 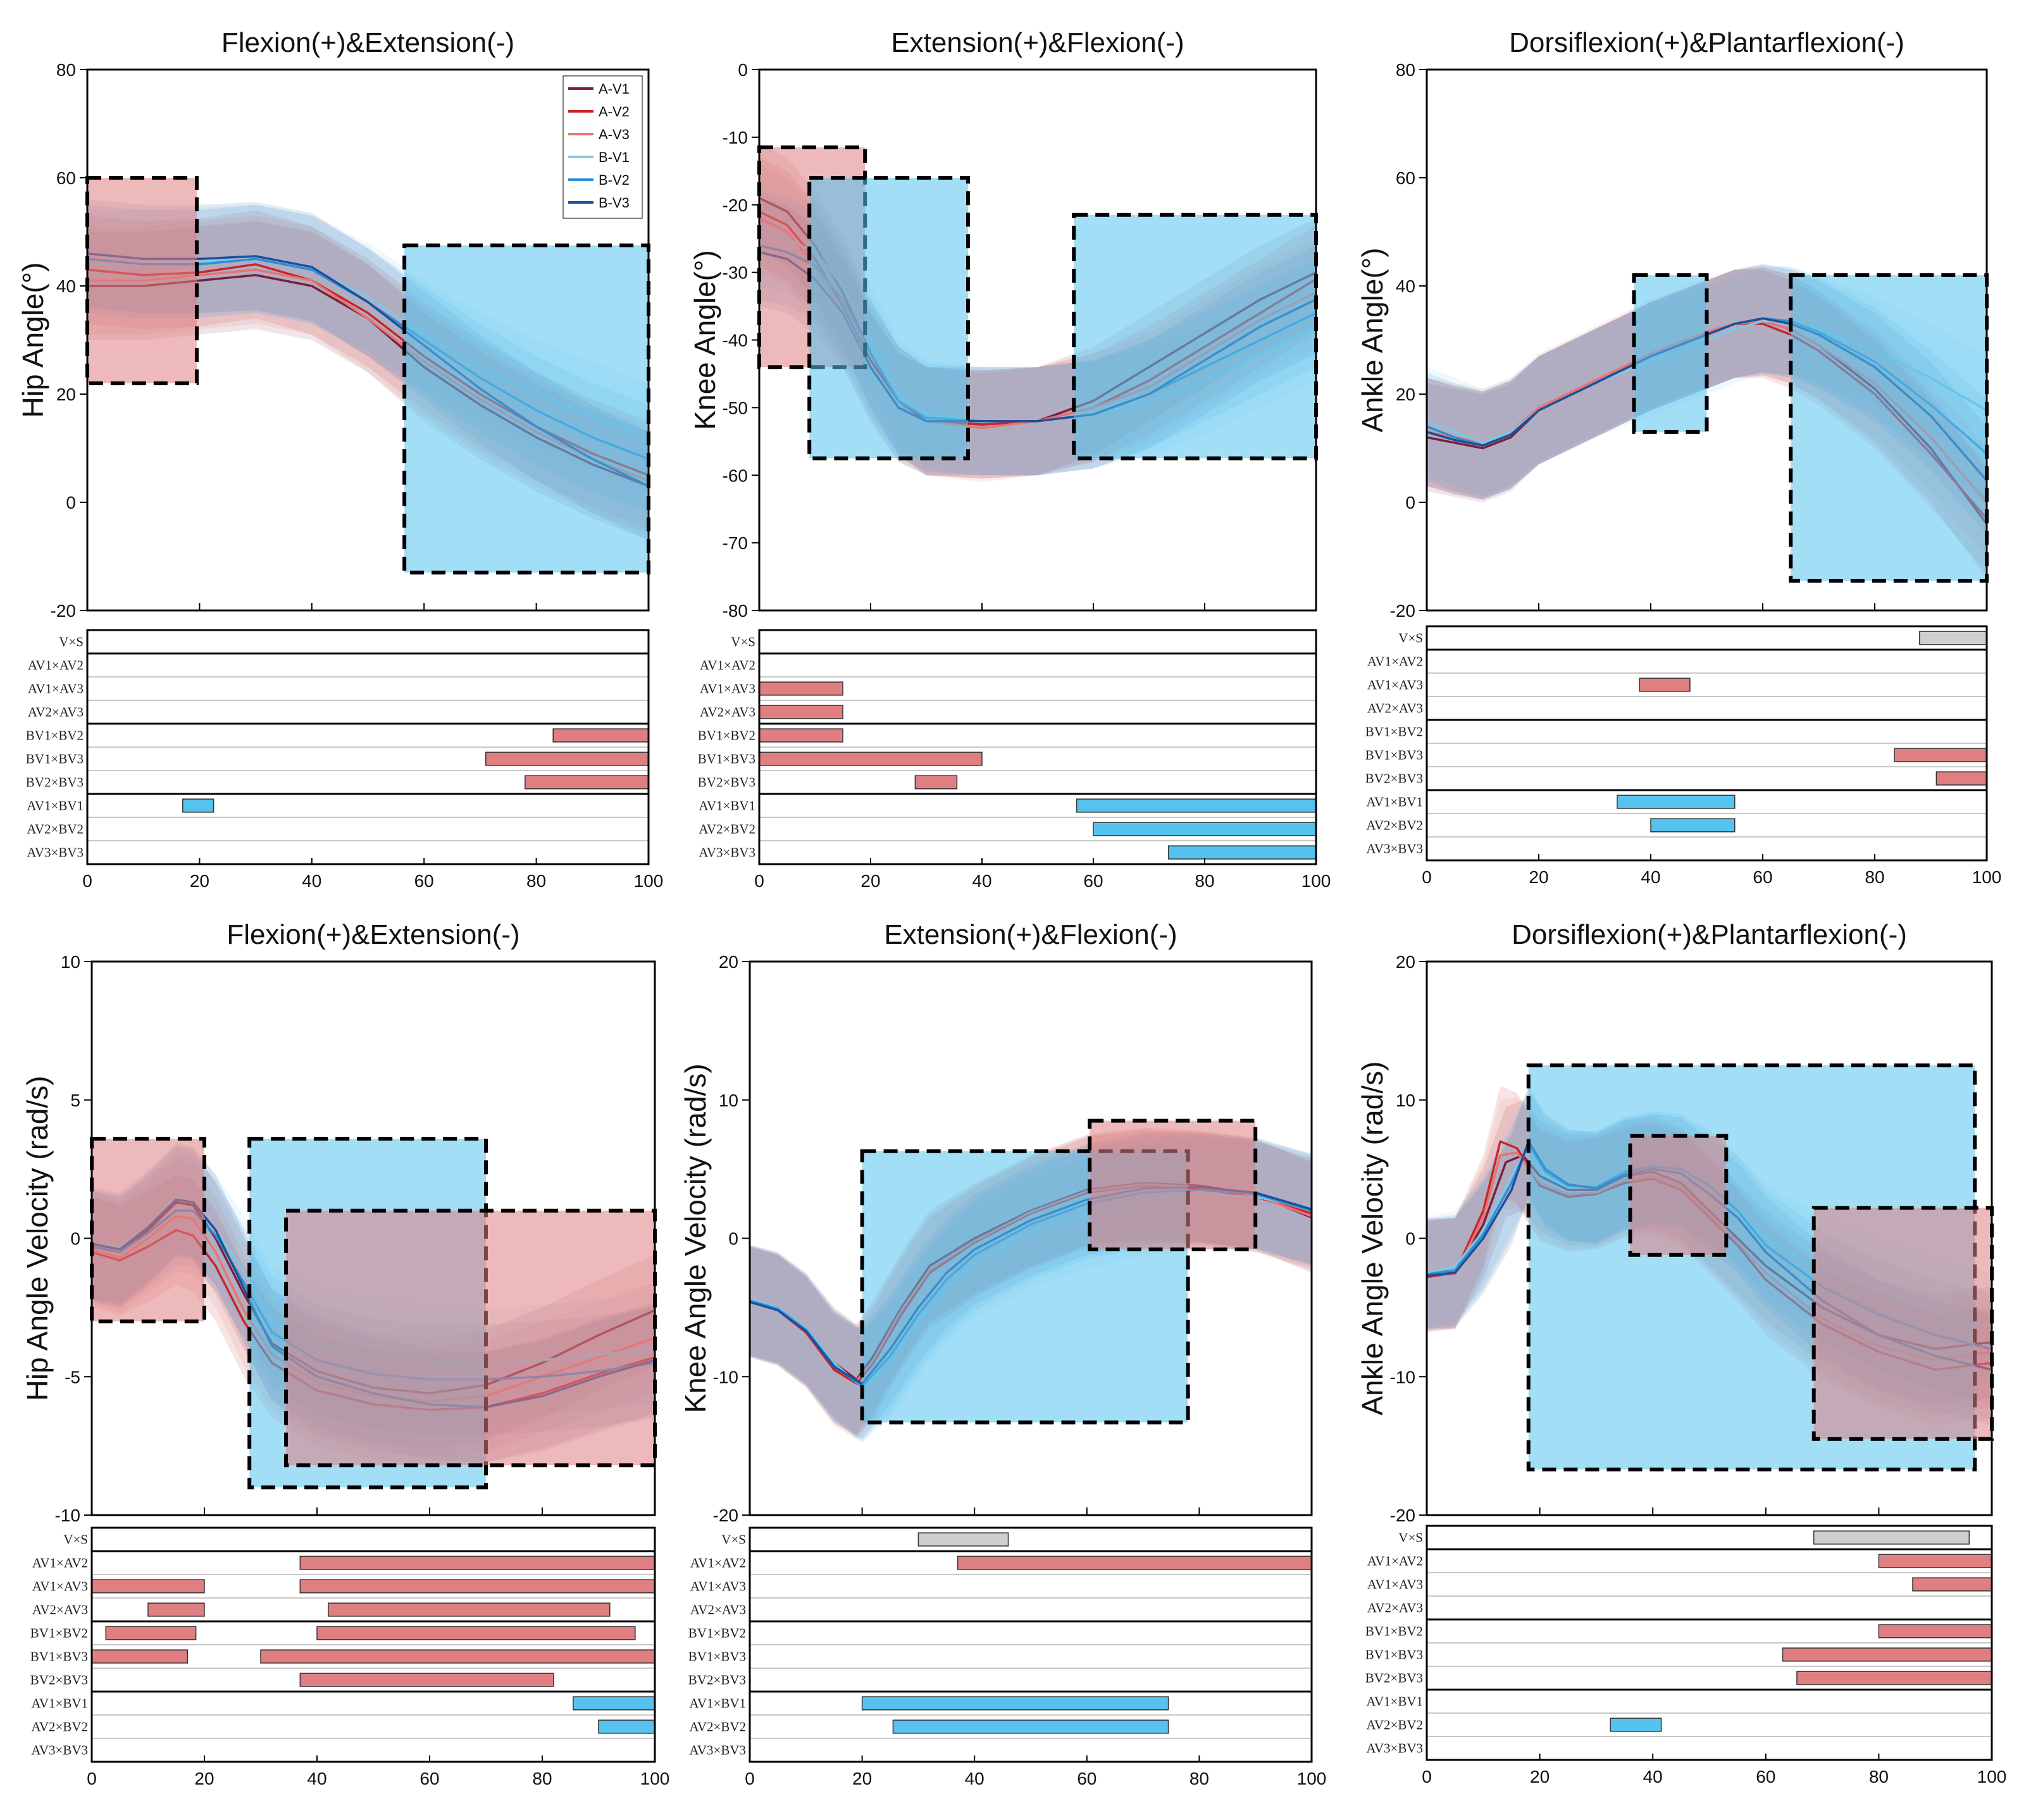 What do you see at coordinates (66, 286) in the screenshot?
I see `y-tick-label: 40` at bounding box center [66, 286].